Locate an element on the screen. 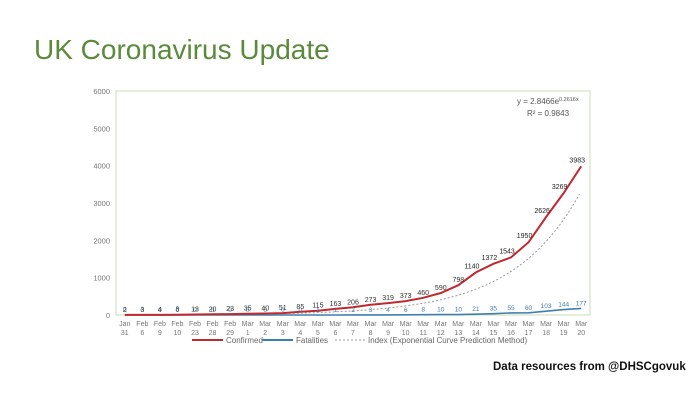  x-tick-label-day: 5 is located at coordinates (318, 333).